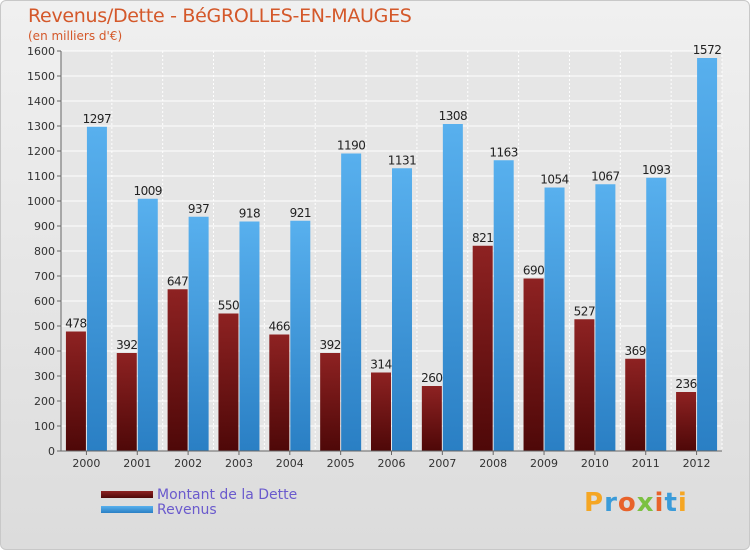  What do you see at coordinates (177, 281) in the screenshot?
I see `data-label: 647` at bounding box center [177, 281].